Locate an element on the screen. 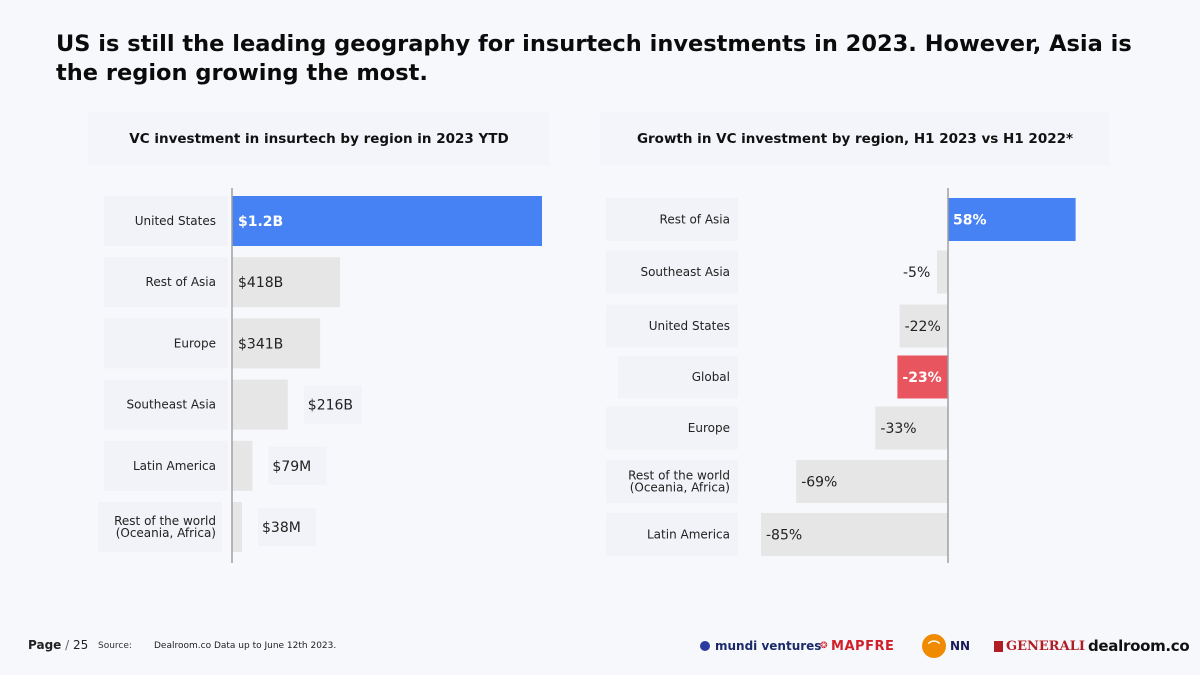 This screenshot has width=1200, height=675. right-category-label-5: Rest of the world (Oceania, Africa) is located at coordinates (679, 482).